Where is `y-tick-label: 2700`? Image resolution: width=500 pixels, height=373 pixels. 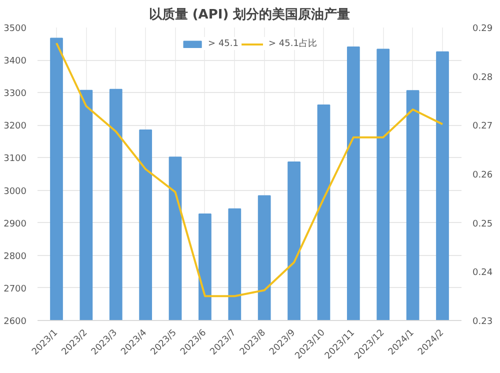
y-tick-label: 2700 is located at coordinates (15, 289).